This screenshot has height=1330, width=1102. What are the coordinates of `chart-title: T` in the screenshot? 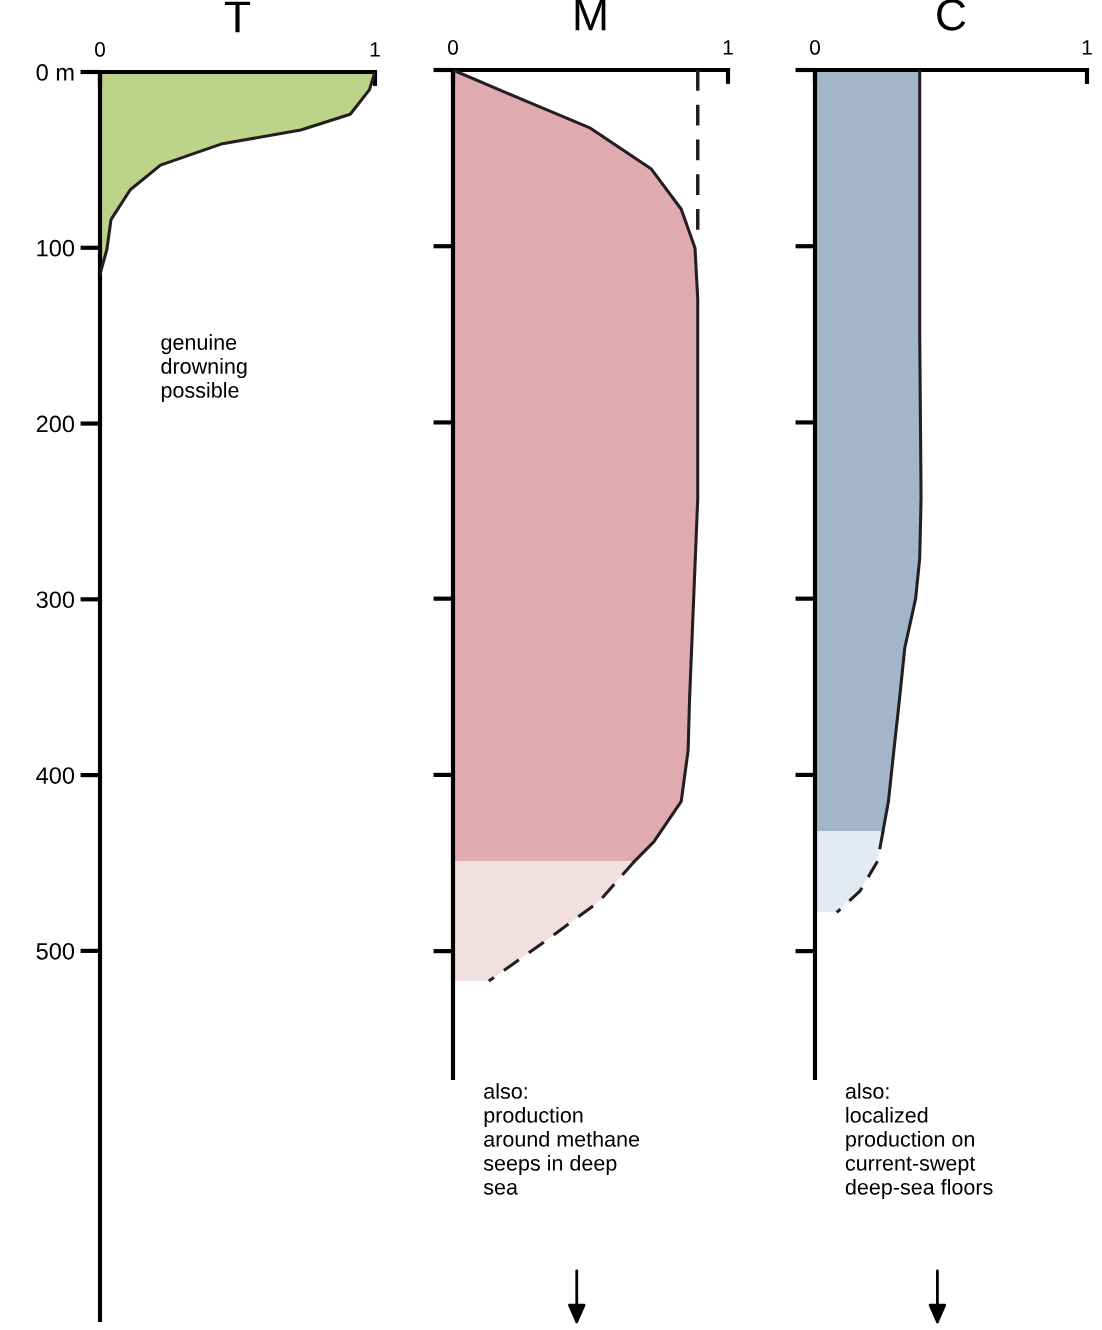 It's located at (237, 17).